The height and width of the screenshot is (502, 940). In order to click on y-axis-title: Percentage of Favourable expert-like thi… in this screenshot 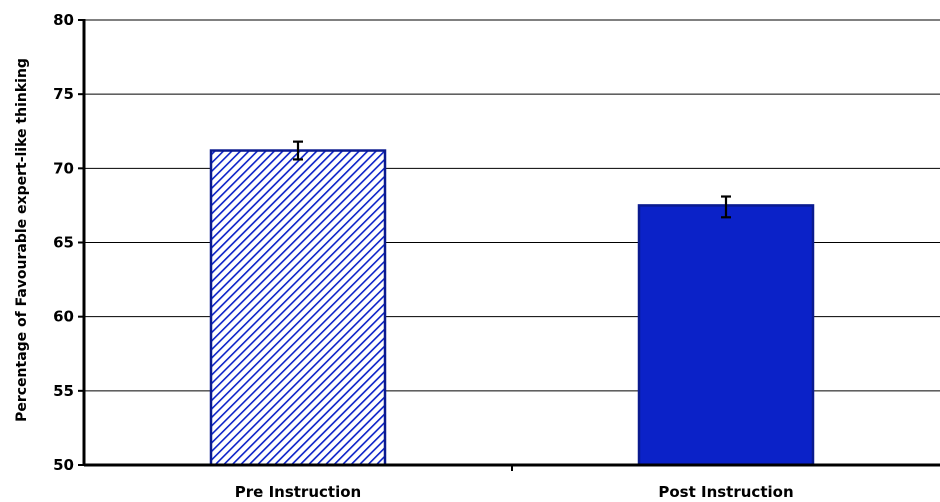, I will do `click(22, 240)`.